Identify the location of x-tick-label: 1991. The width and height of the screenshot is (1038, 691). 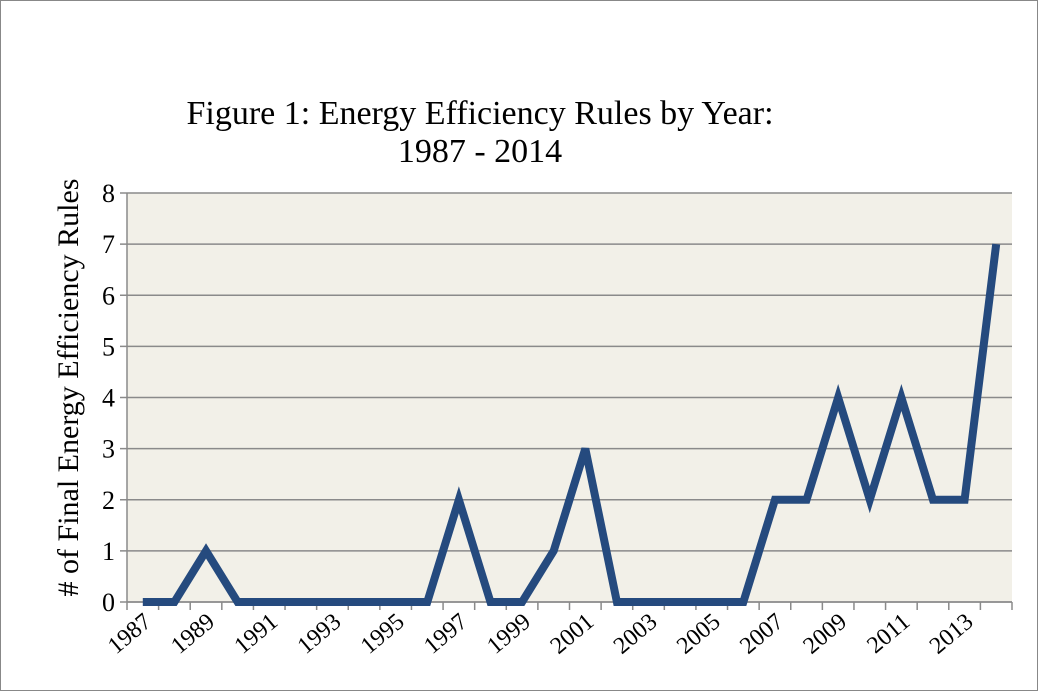
(256, 634).